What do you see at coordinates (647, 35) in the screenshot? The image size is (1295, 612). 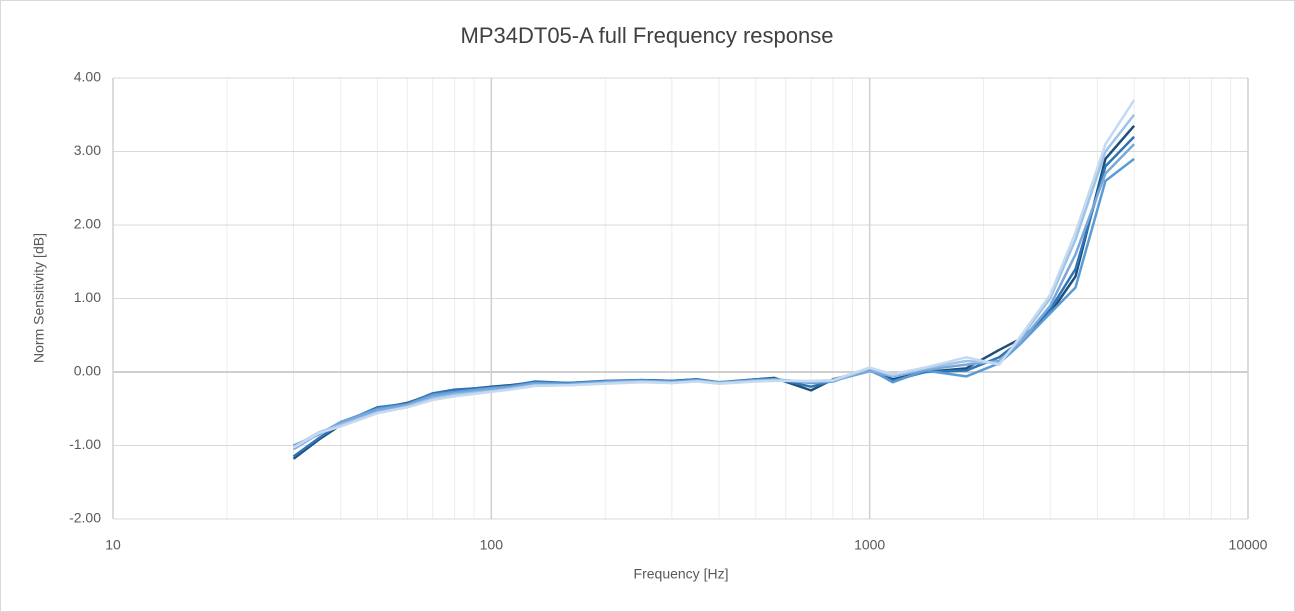 I see `chart-title: MP34DT05-A full Frequency response` at bounding box center [647, 35].